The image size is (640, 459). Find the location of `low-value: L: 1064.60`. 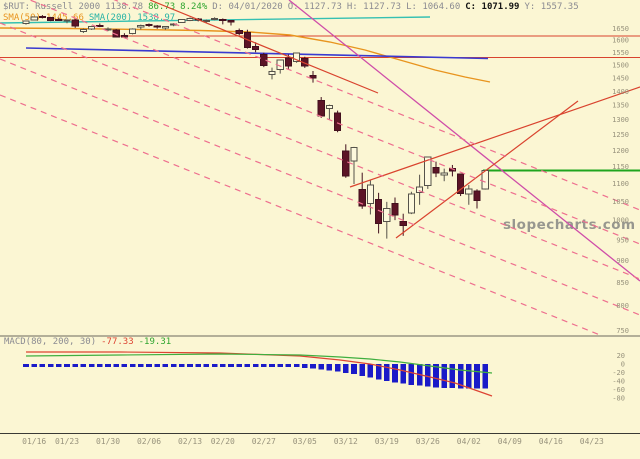

low-value: L: 1064.60 is located at coordinates (433, 7).